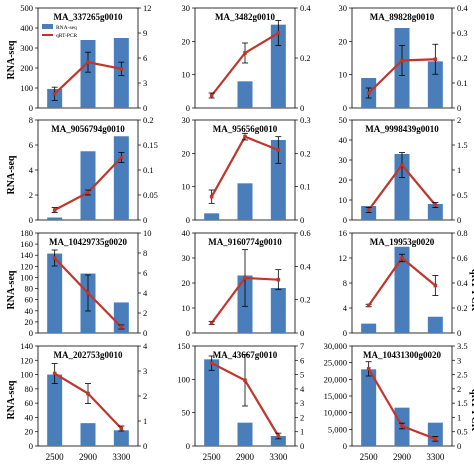 Image resolution: width=474 pixels, height=474 pixels. What do you see at coordinates (462, 145) in the screenshot?
I see `y2-tick-label: 1.5` at bounding box center [462, 145].